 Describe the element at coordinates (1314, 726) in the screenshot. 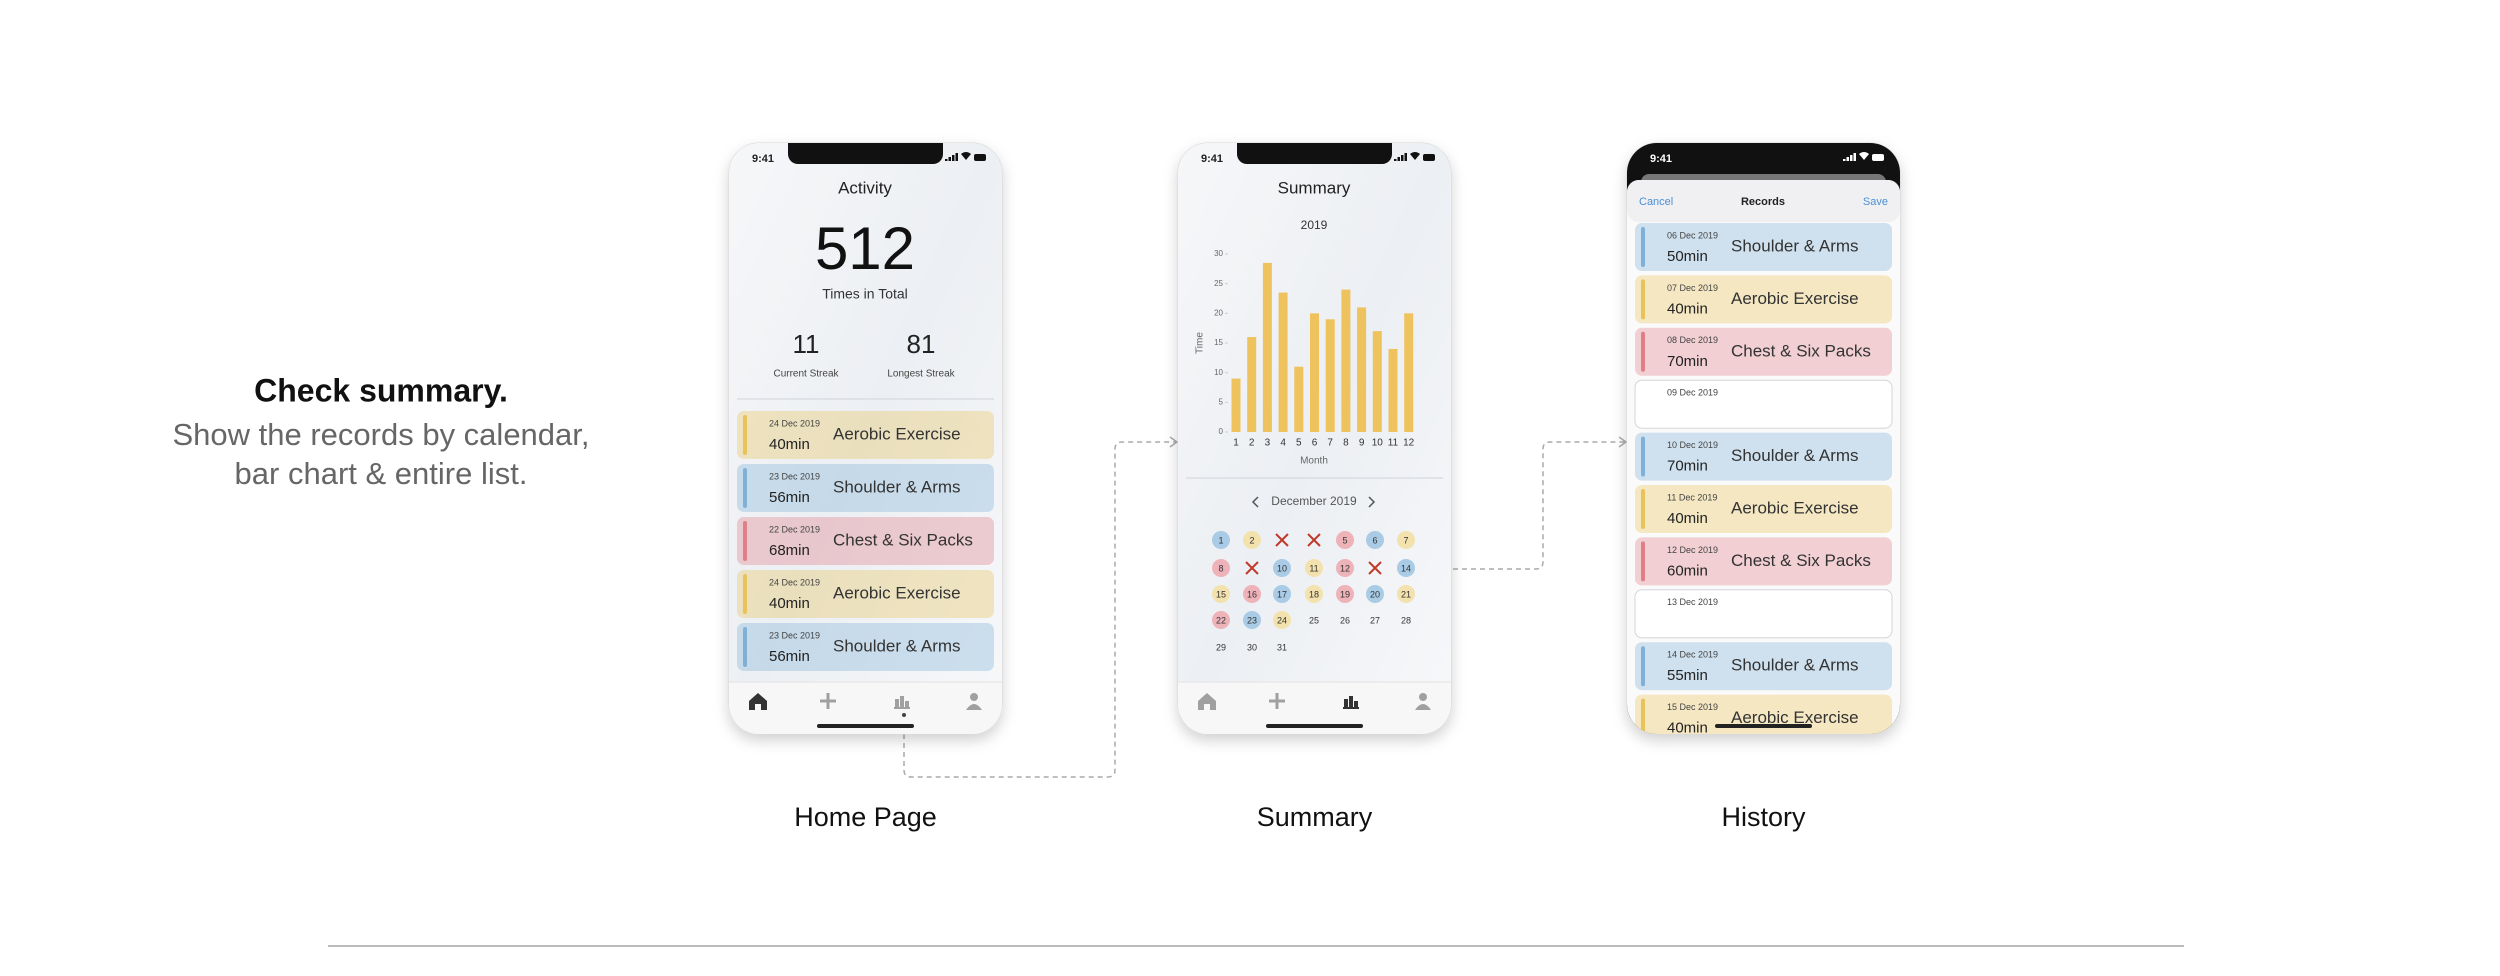

I see `home-indicator` at that location.